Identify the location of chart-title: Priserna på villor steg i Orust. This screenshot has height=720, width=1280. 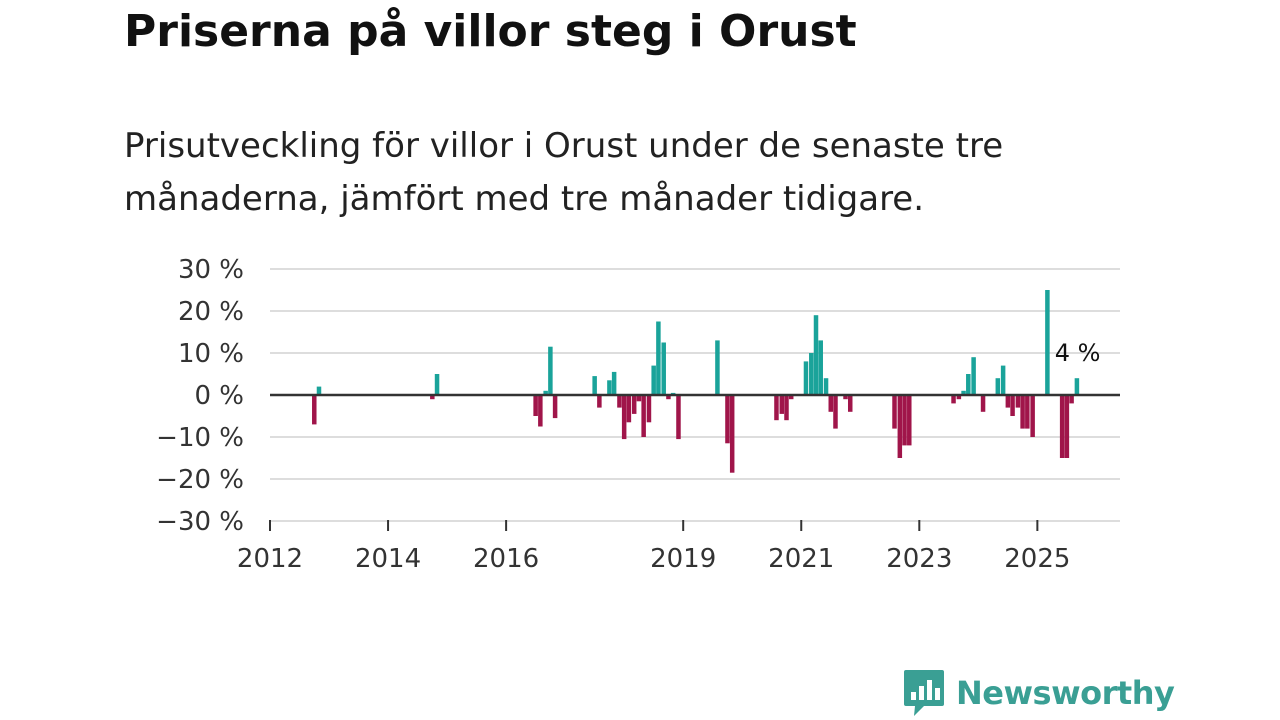
(490, 31).